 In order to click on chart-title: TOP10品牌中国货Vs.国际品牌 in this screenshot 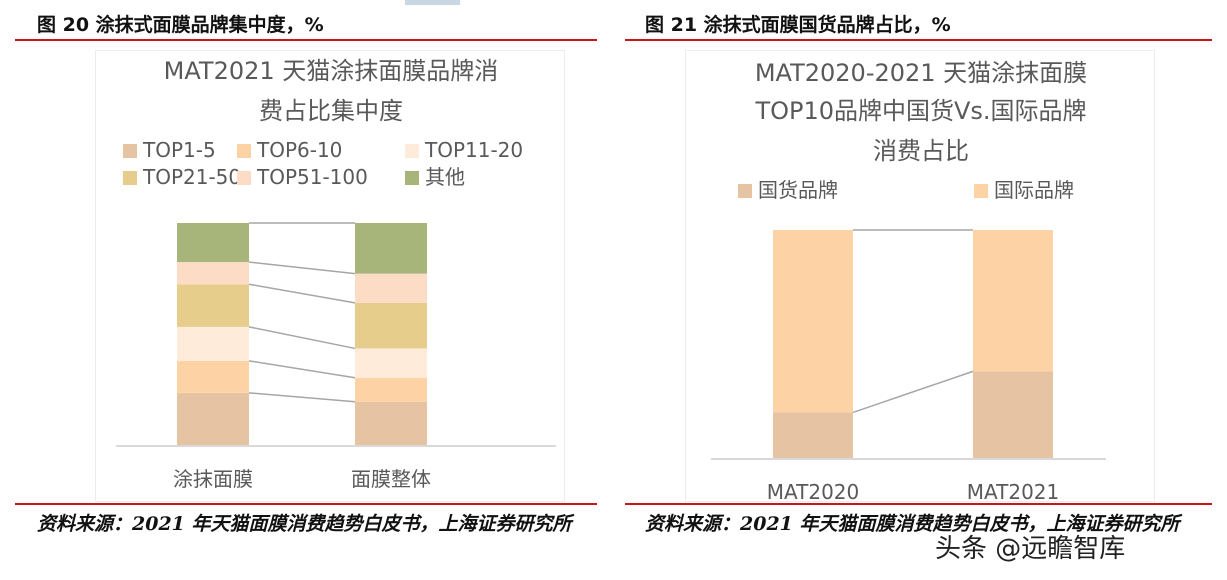, I will do `click(920, 111)`.